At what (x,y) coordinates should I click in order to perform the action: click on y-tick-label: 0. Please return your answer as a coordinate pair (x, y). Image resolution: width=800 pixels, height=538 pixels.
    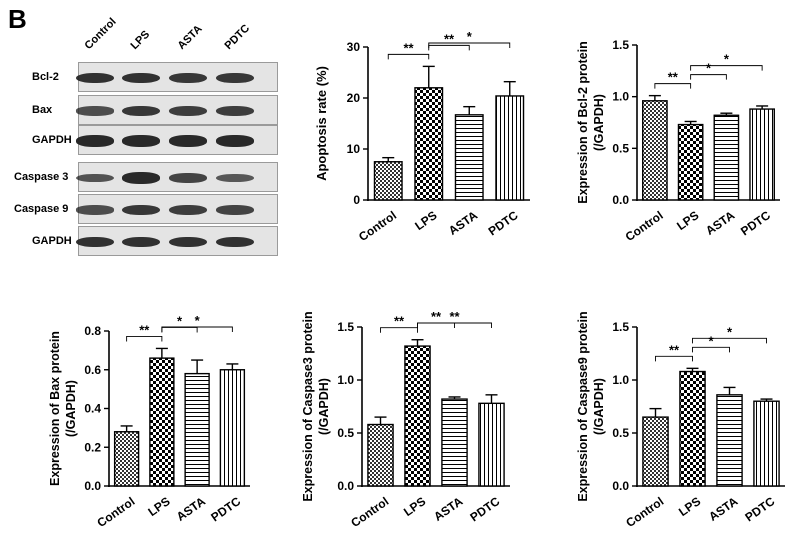
    Looking at the image, I should click on (356, 200).